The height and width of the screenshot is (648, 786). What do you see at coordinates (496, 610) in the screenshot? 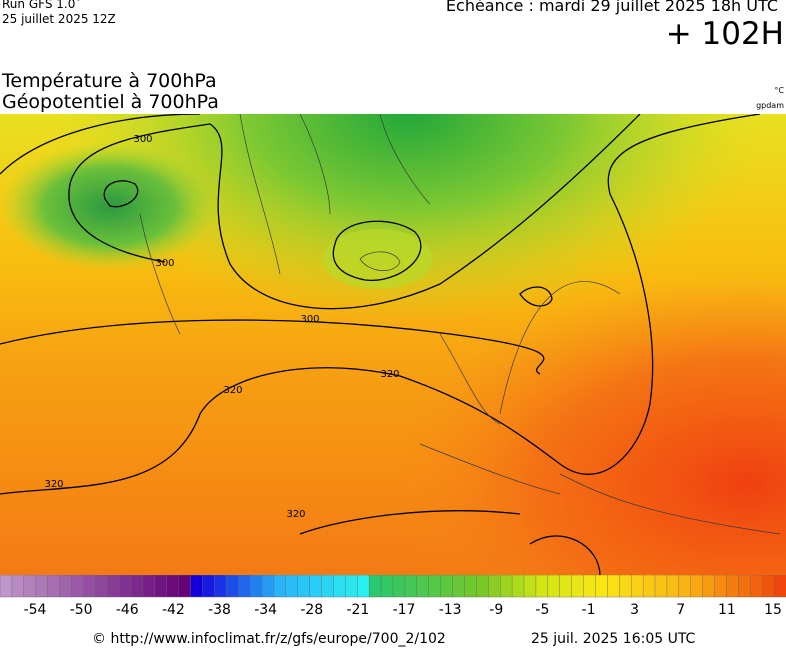
I see `color-scale-label: -9` at bounding box center [496, 610].